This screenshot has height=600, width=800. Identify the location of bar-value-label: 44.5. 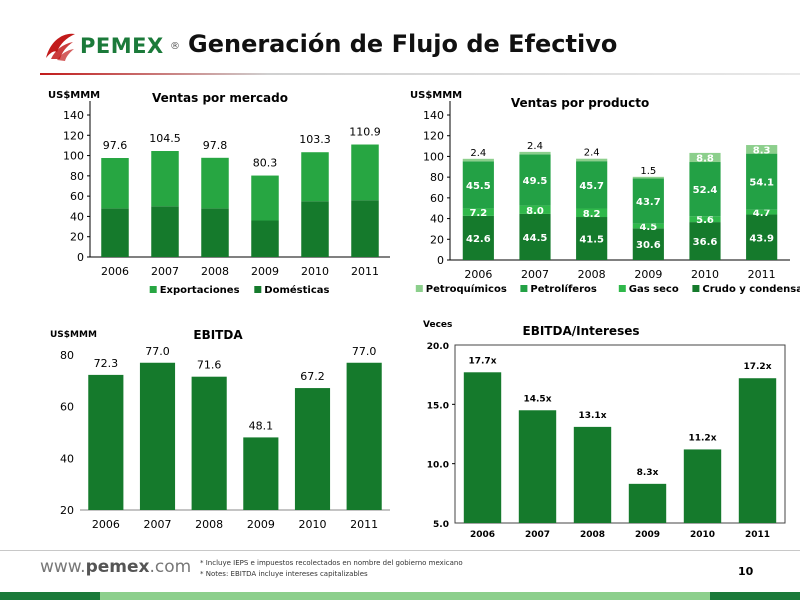
(535, 238).